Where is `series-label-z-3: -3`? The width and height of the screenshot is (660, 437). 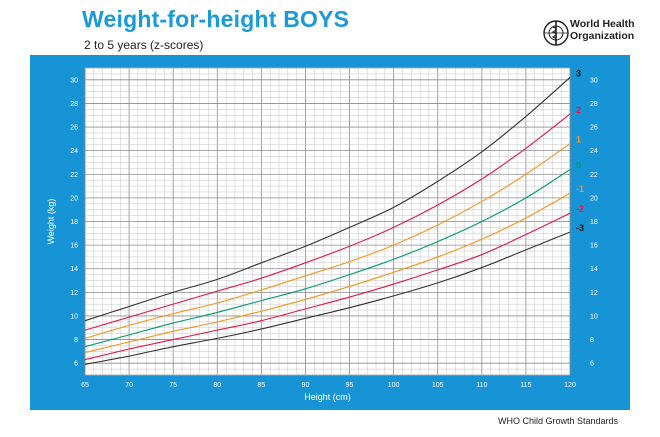
series-label-z-3: -3 is located at coordinates (580, 228).